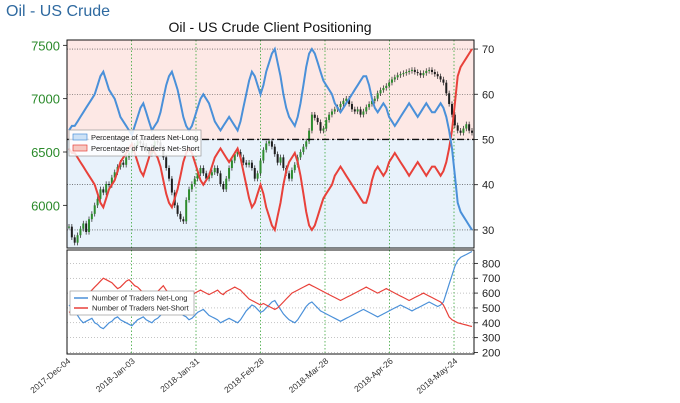 This screenshot has height=403, width=680. What do you see at coordinates (49, 125) in the screenshot?
I see `price-axis: 7500 7000 6500 6000` at bounding box center [49, 125].